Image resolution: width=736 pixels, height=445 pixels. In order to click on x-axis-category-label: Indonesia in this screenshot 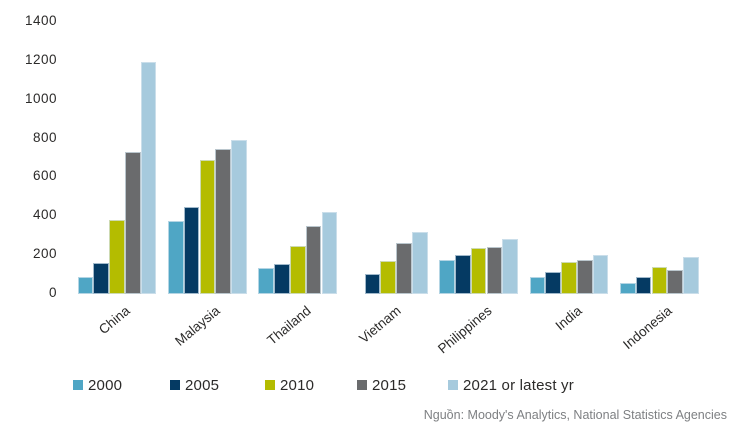, I will do `click(648, 328)`.